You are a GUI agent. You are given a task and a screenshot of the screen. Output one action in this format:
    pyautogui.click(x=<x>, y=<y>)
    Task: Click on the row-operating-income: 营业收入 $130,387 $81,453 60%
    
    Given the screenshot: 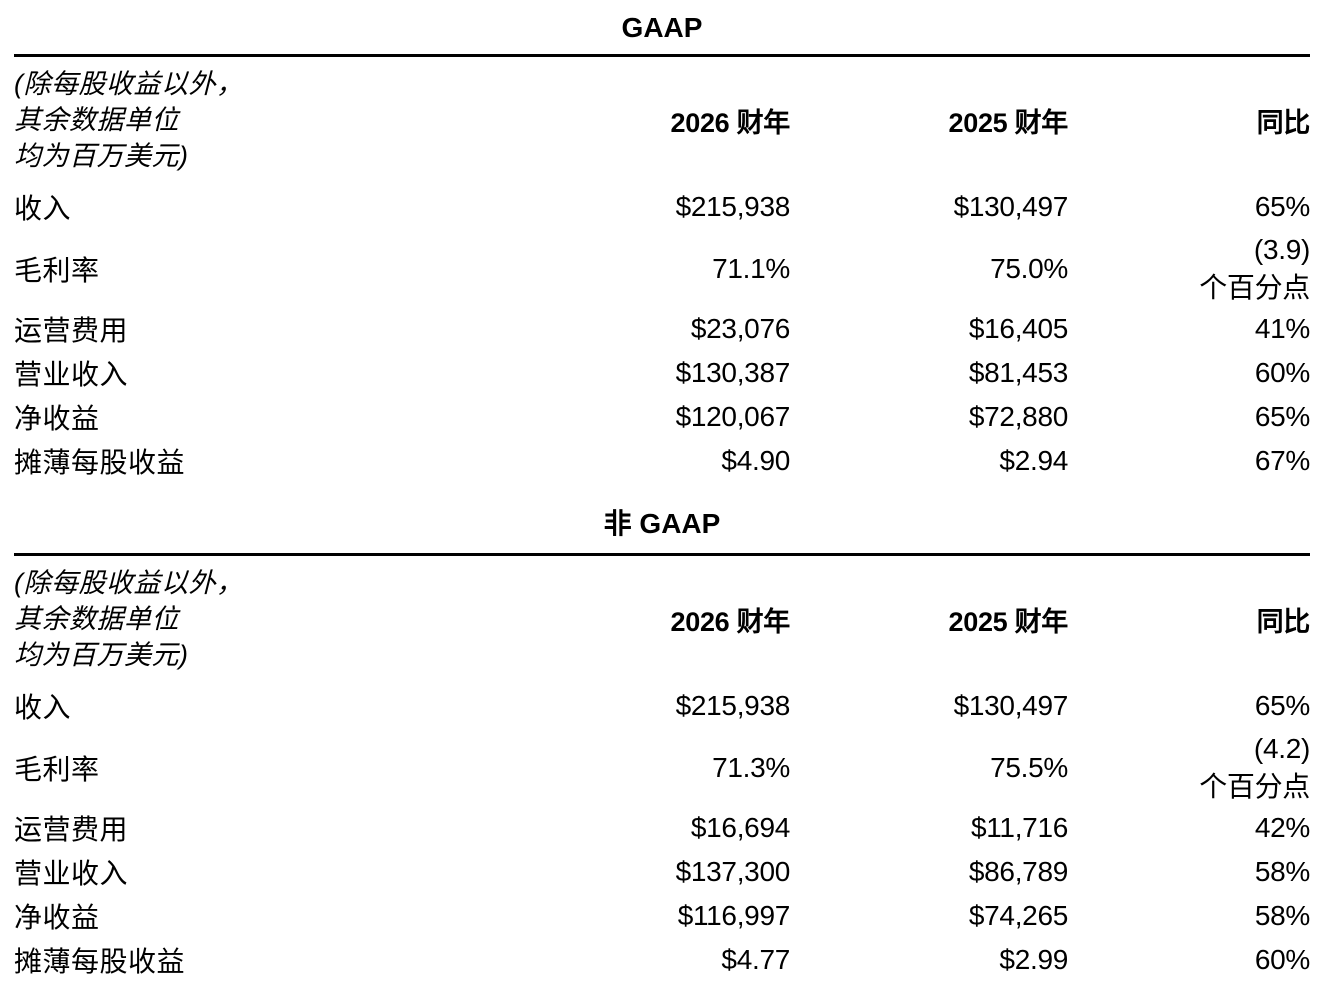 What is the action you would take?
    pyautogui.click(x=662, y=373)
    